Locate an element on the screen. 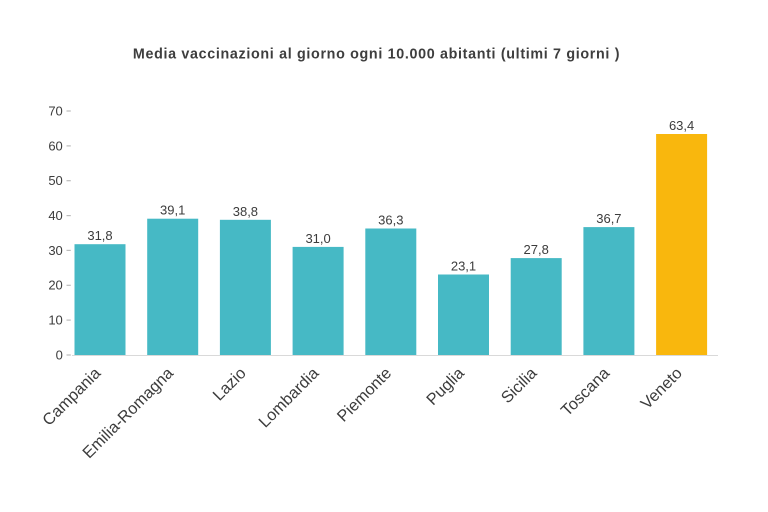  svg-text: 38,8 is located at coordinates (245, 211).